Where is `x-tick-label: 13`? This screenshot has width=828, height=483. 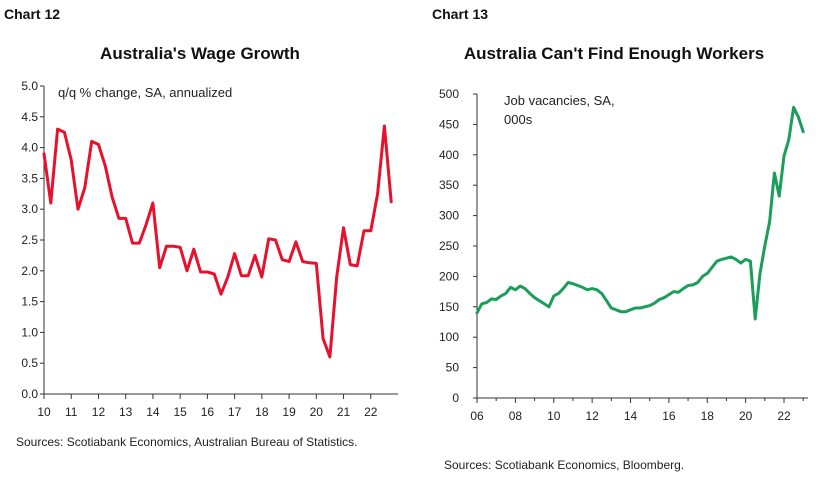
x-tick-label: 13 is located at coordinates (126, 412).